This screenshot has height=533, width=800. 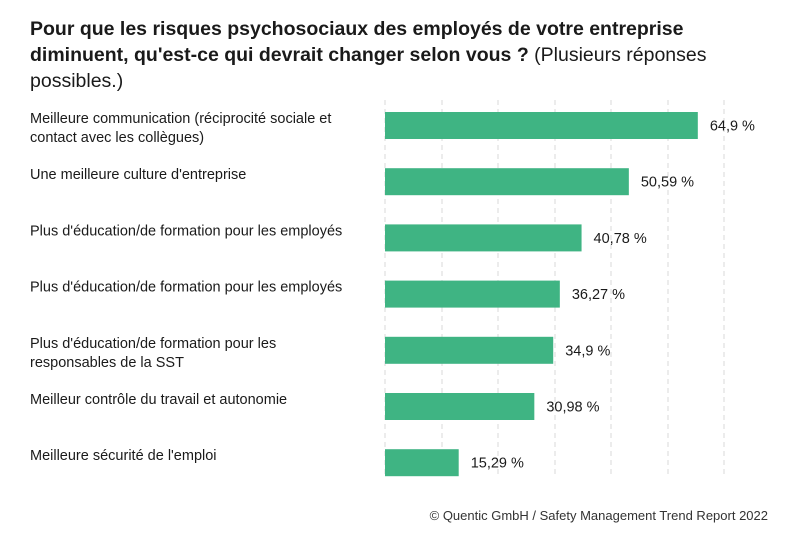 I want to click on category-label-6: Meilleure sécurité de l'emploi, so click(x=123, y=456).